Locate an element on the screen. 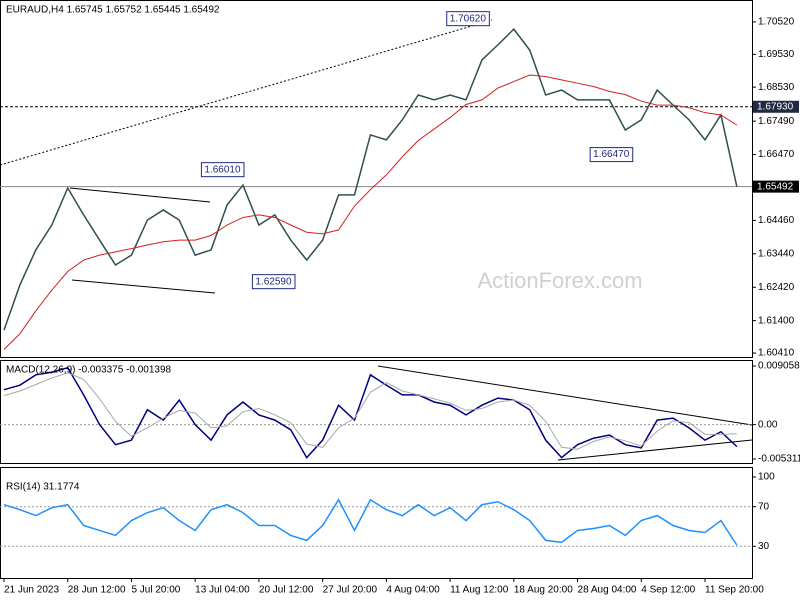 Image resolution: width=800 pixels, height=600 pixels. price-label: 1.67930 is located at coordinates (775, 106).